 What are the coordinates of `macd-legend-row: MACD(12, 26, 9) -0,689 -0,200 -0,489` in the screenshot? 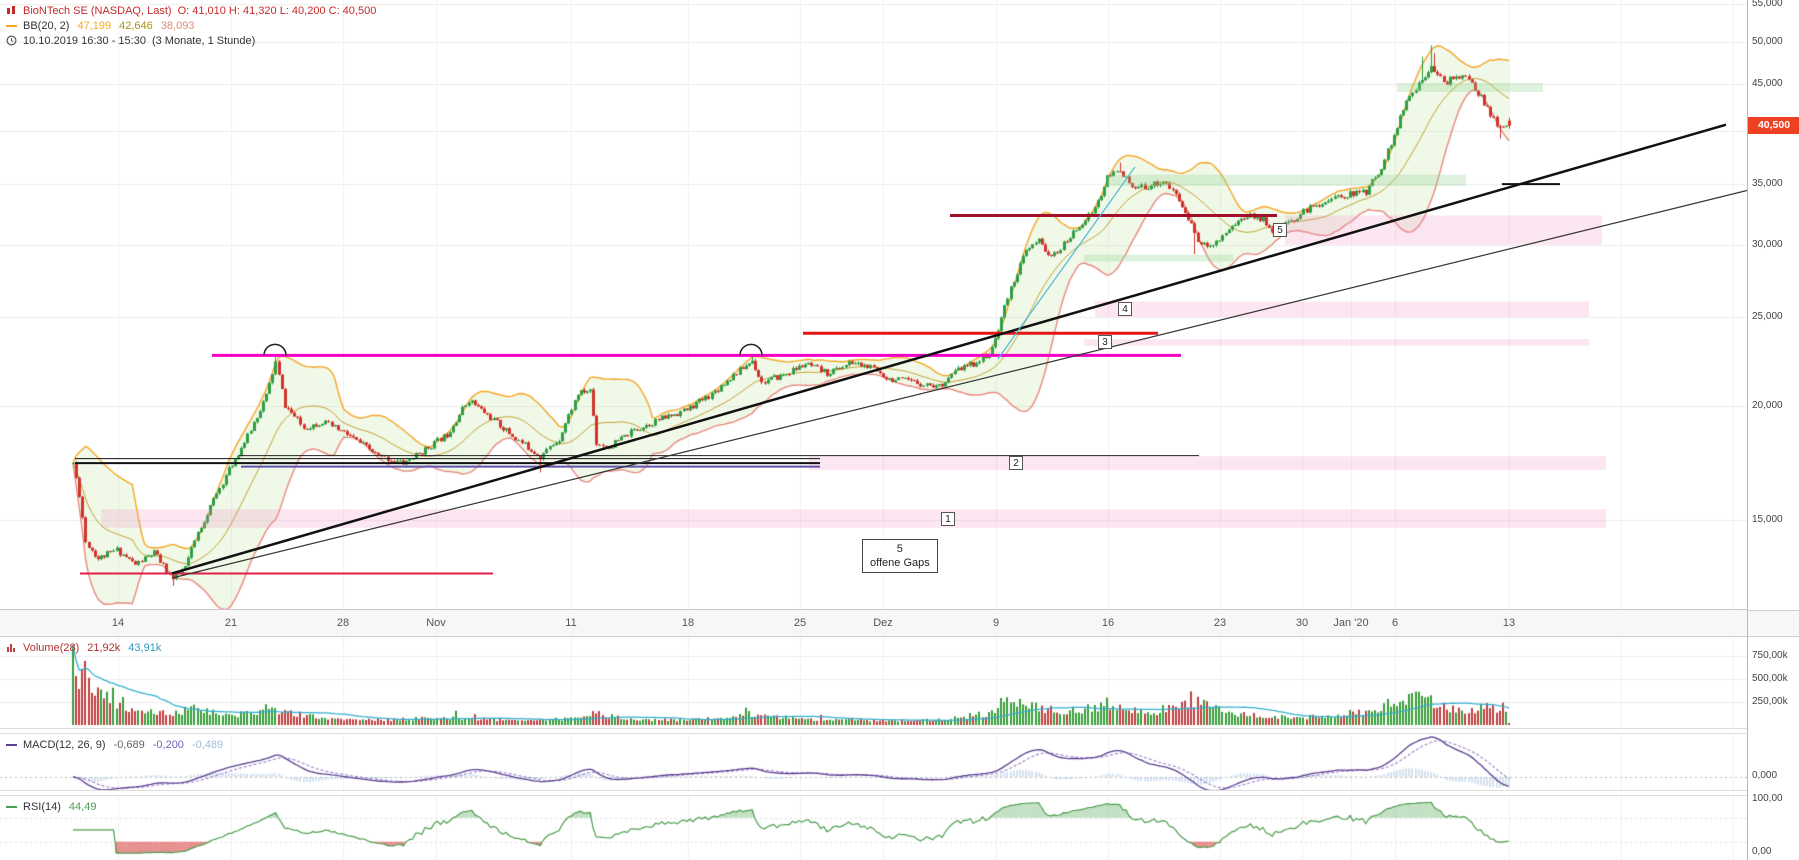 It's located at (114, 744).